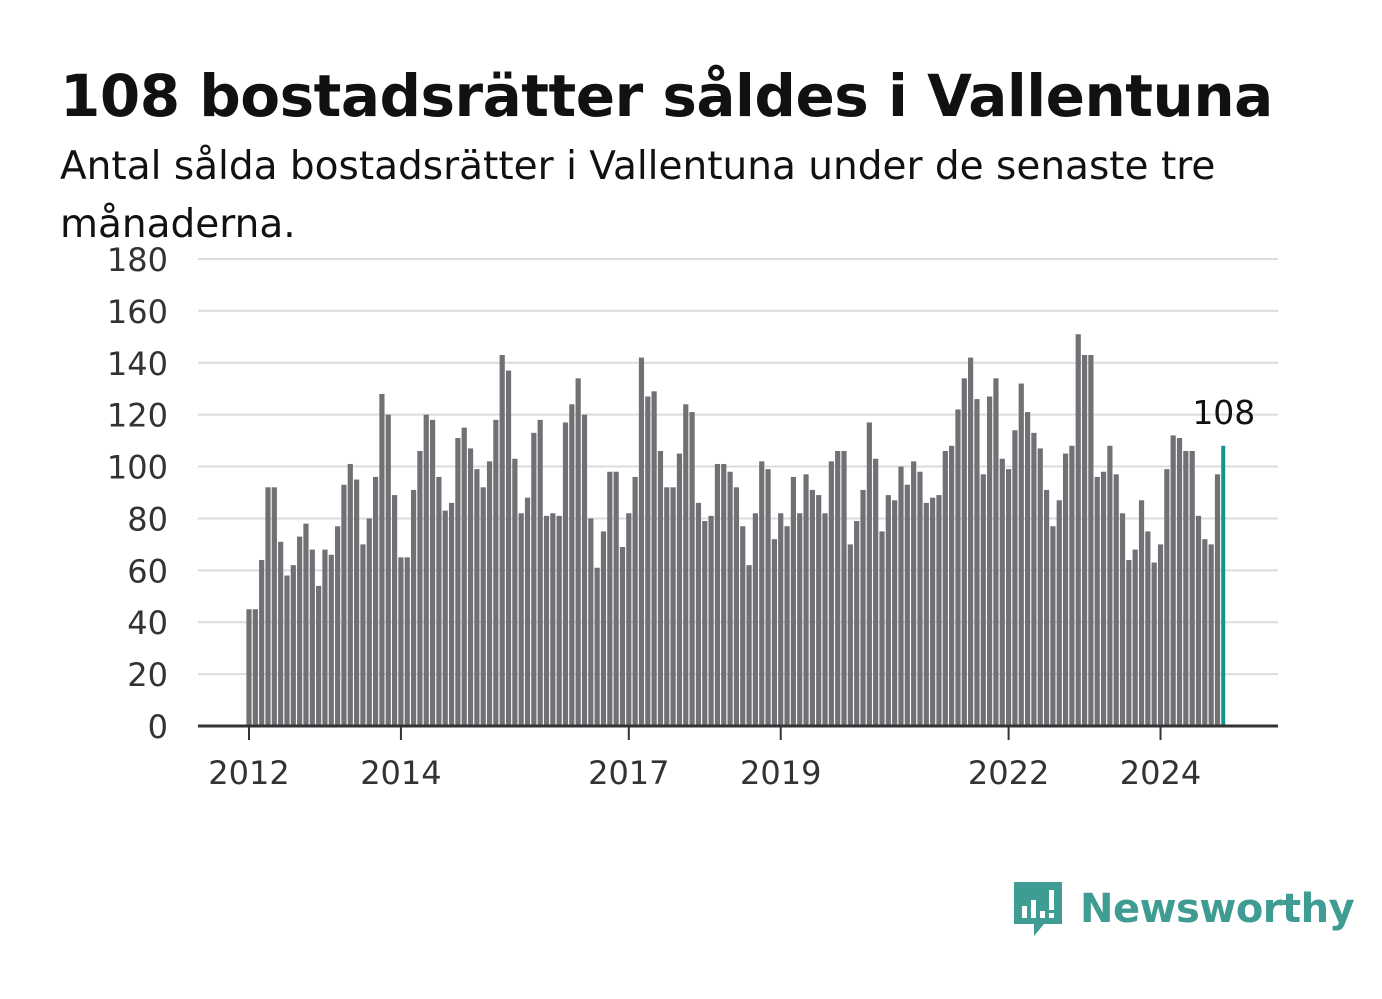 The width and height of the screenshot is (1382, 999). I want to click on y-tick-label: 60, so click(147, 571).